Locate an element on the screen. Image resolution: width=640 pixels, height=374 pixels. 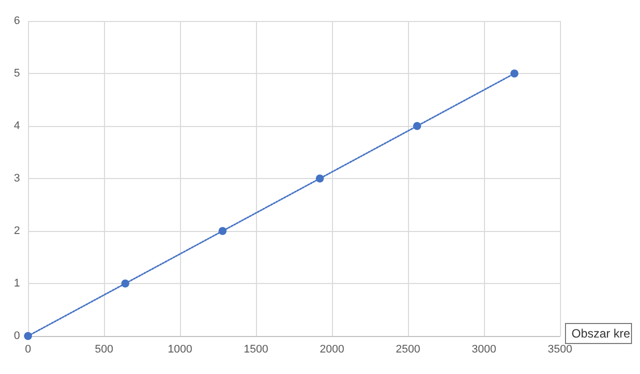
y-tick-label: 6 is located at coordinates (17, 21).